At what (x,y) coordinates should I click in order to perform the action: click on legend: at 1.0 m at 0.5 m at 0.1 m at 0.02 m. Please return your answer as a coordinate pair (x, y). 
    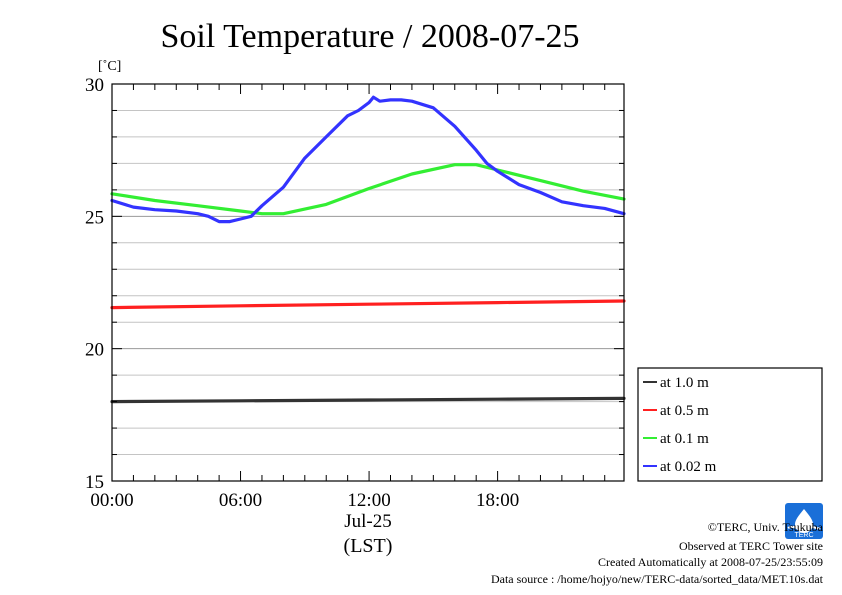
    Looking at the image, I should click on (730, 424).